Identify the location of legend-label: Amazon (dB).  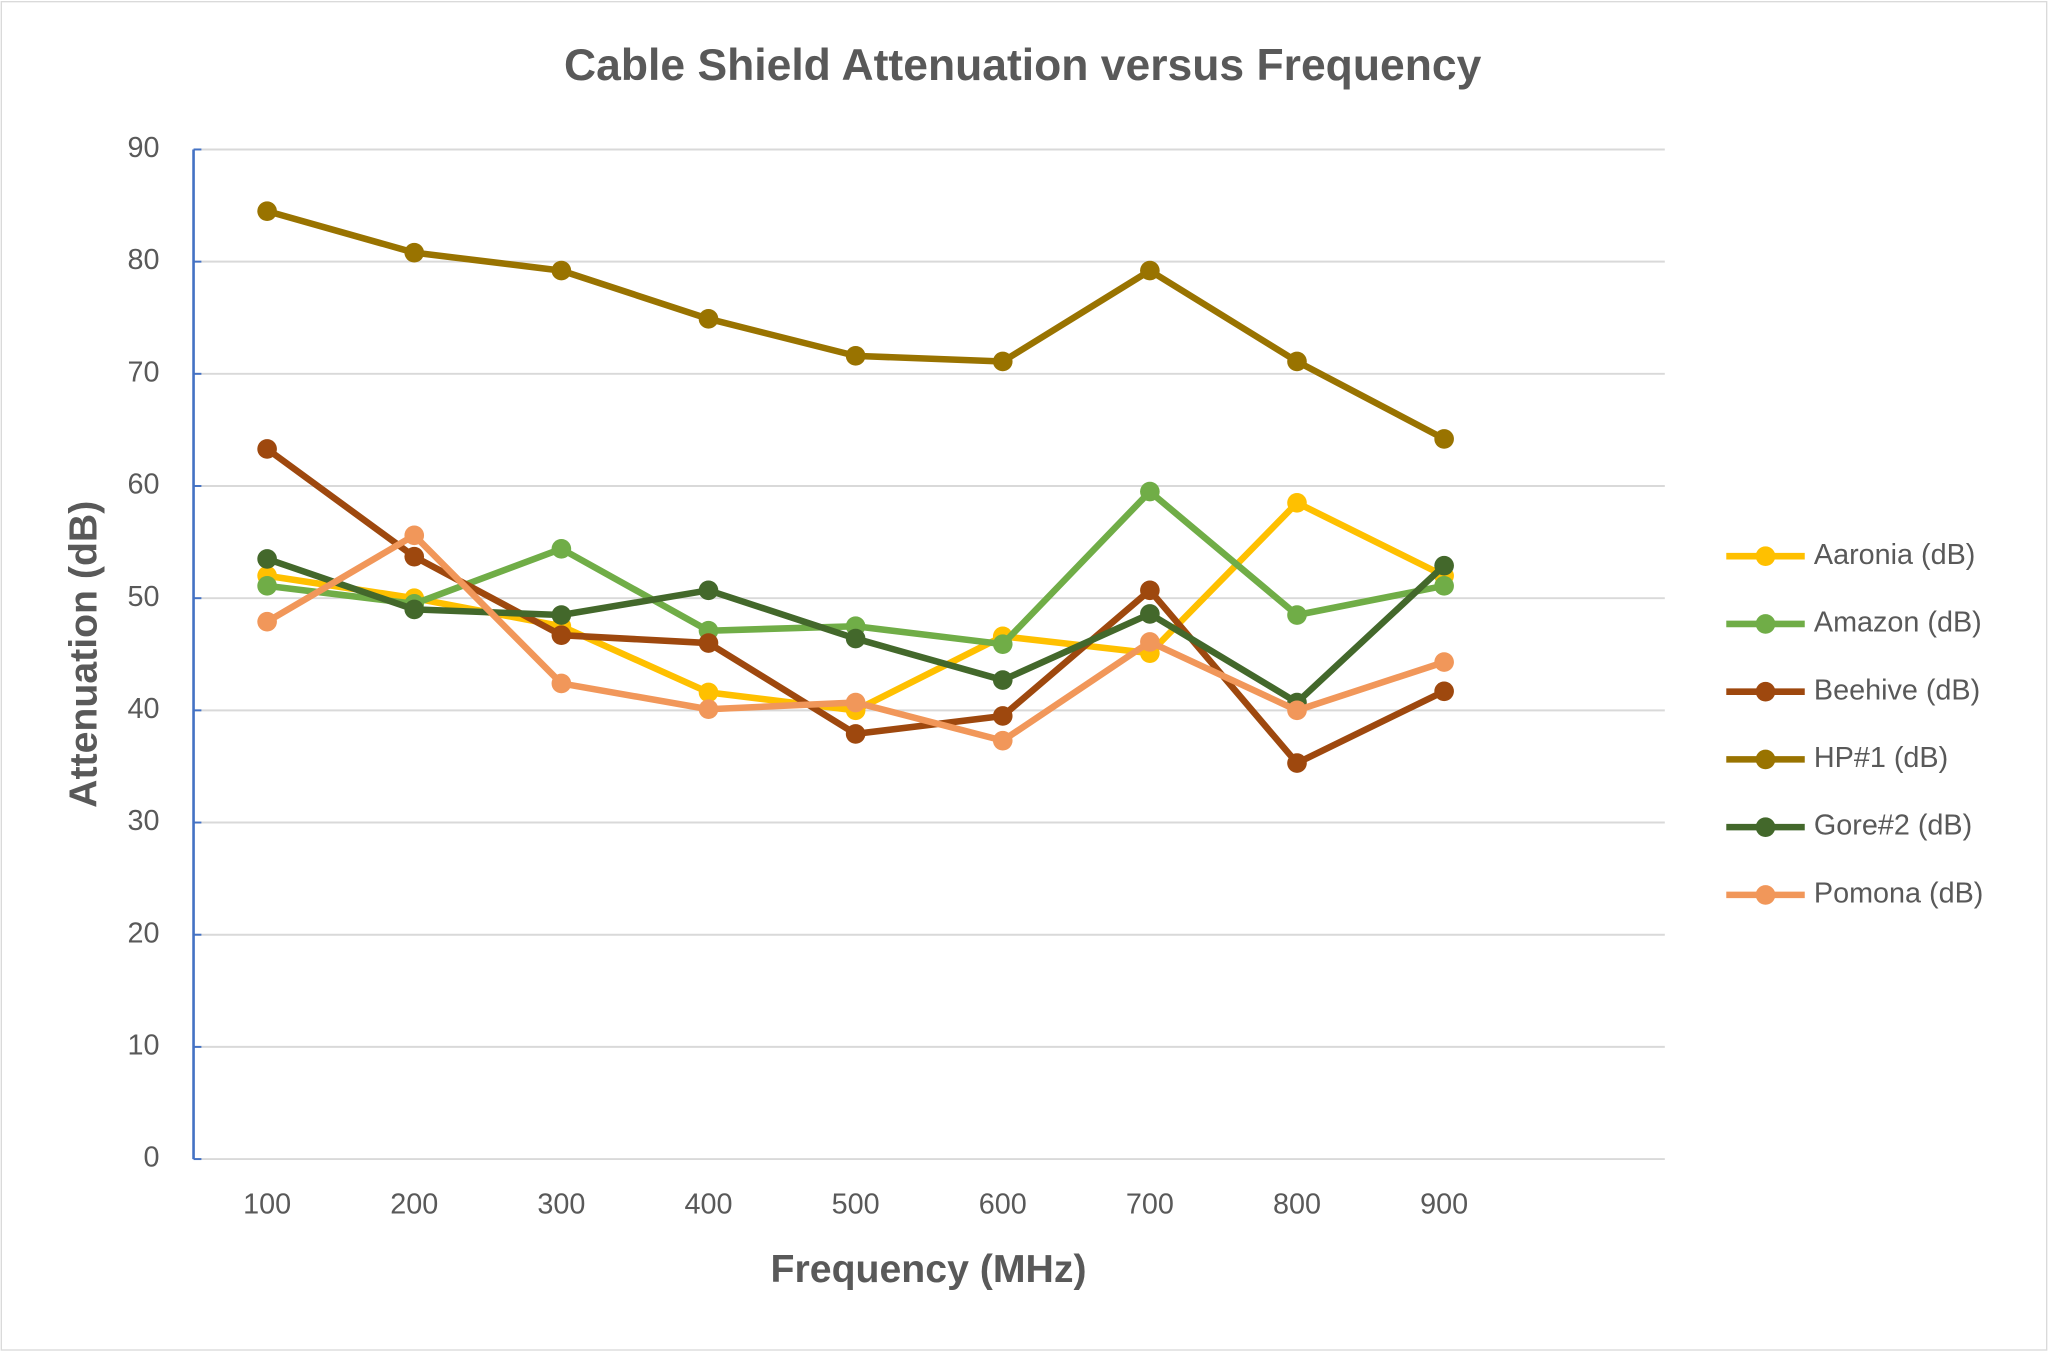
(1898, 623).